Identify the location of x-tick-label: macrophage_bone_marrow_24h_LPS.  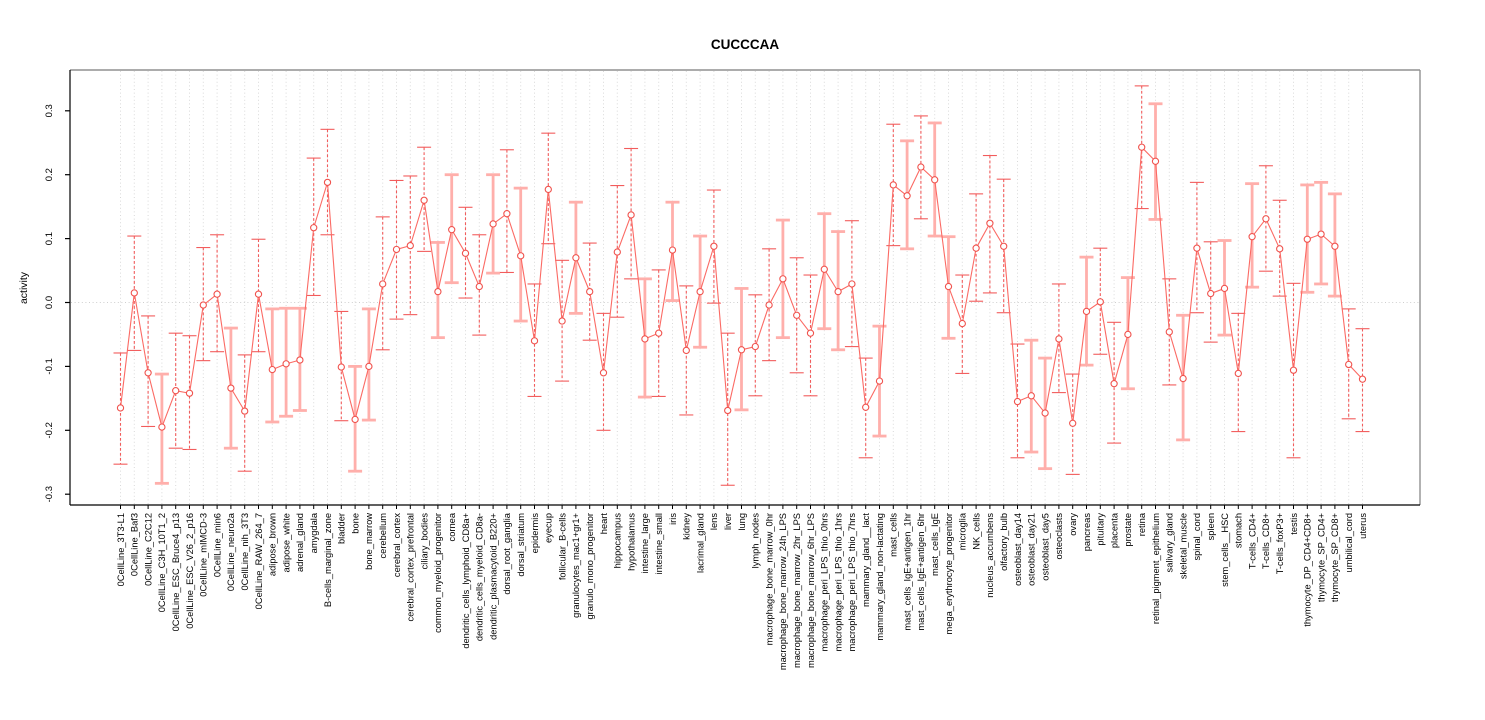
(783, 591).